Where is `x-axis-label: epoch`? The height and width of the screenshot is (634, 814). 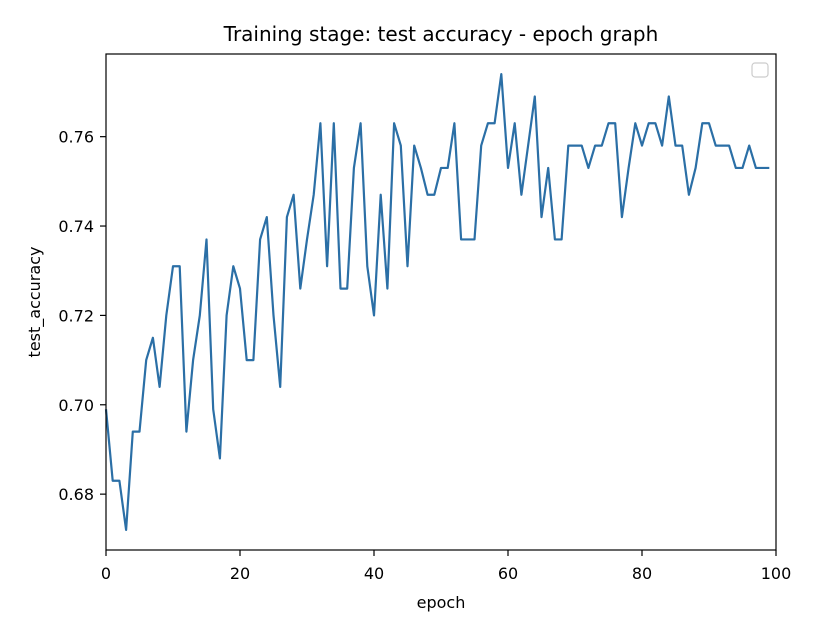
x-axis-label: epoch is located at coordinates (441, 602).